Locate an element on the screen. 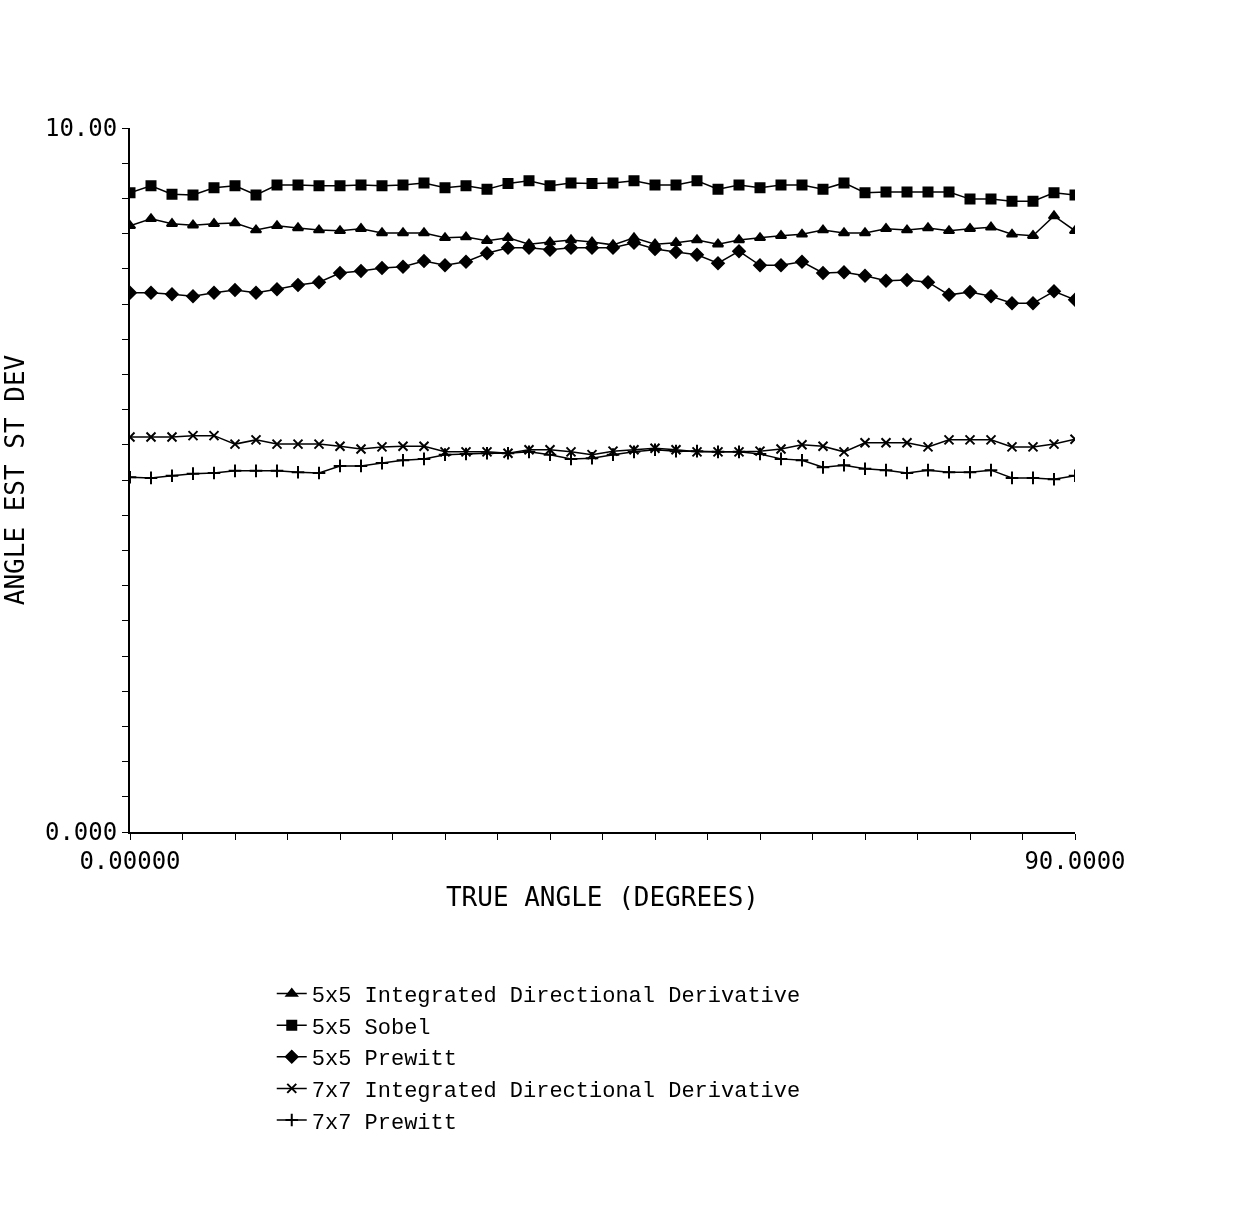 This screenshot has height=1217, width=1233. legend-label: 5x5 Prewitt is located at coordinates (384, 1060).